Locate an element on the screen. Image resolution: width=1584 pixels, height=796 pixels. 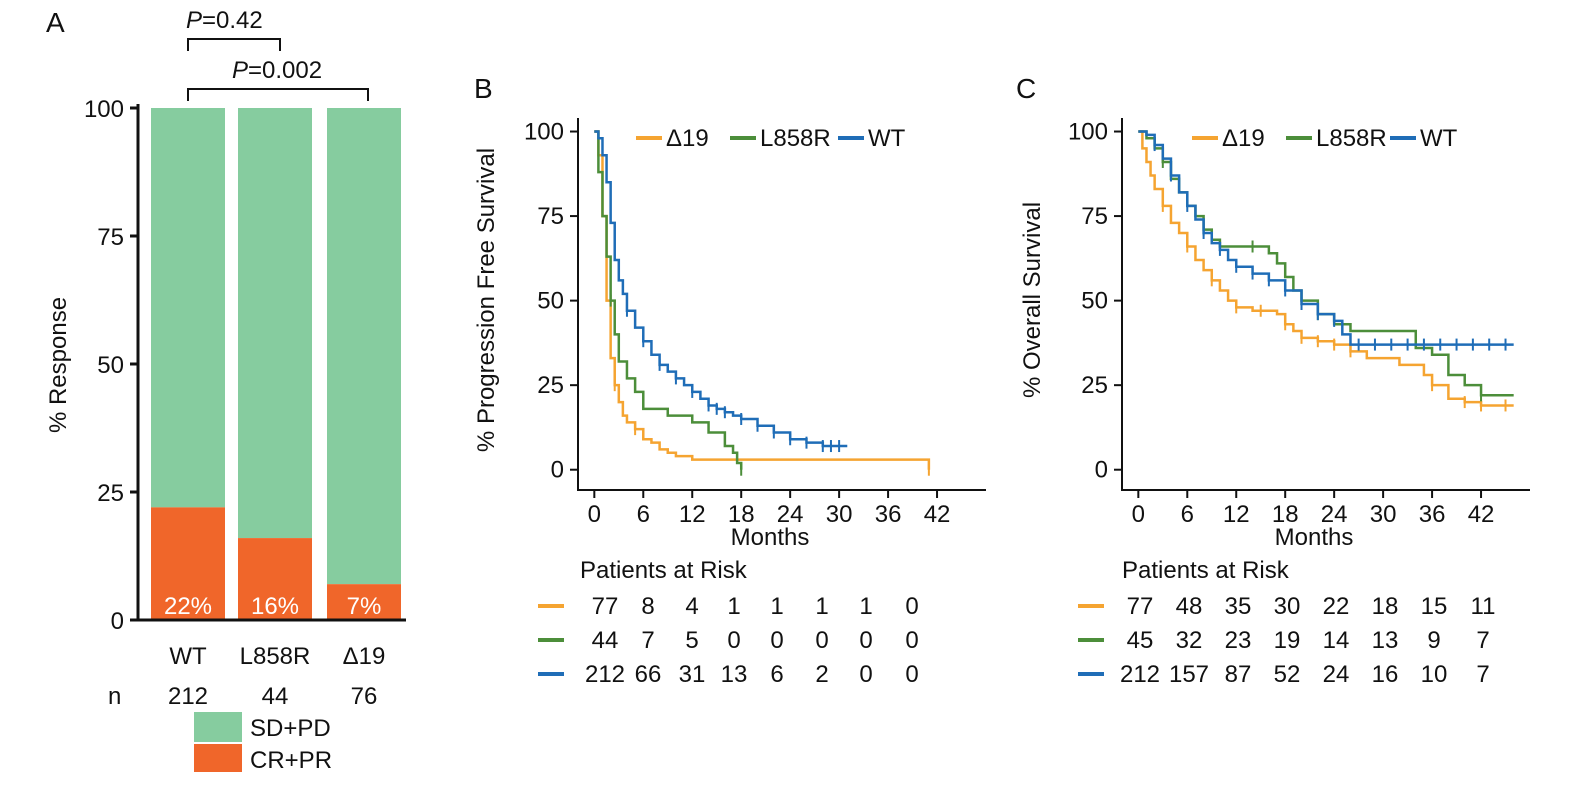
n-values: 212 44 76 is located at coordinates (272, 696).